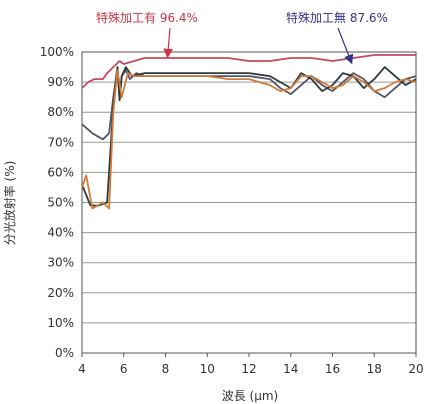 Image resolution: width=426 pixels, height=404 pixels. I want to click on y-tick-label: 100%, so click(57, 52).